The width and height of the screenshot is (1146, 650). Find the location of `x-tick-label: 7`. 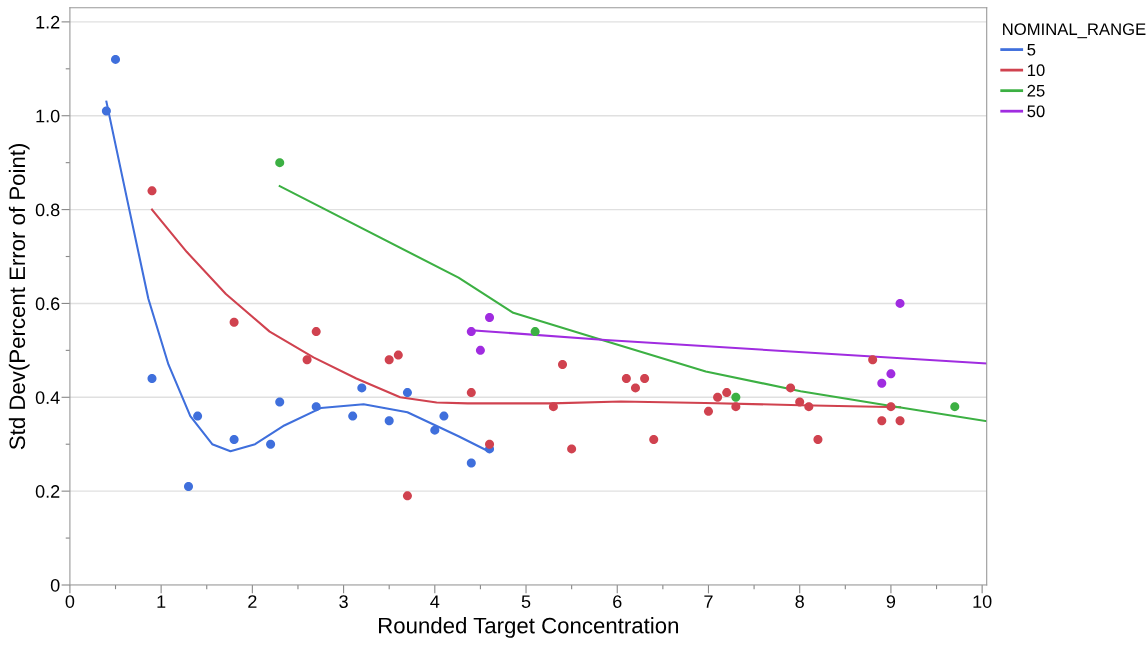

x-tick-label: 7 is located at coordinates (708, 601).